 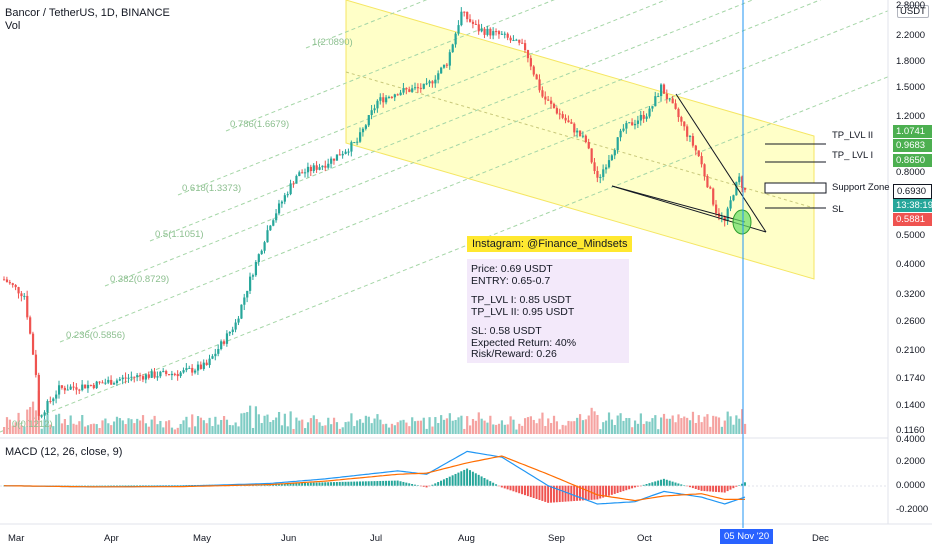 I want to click on price-tick: 0.2600, so click(x=911, y=321).